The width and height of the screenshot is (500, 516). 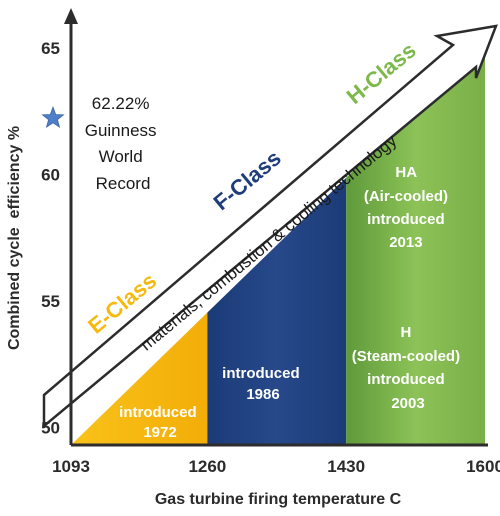 What do you see at coordinates (123, 183) in the screenshot?
I see `record-line-4: Record` at bounding box center [123, 183].